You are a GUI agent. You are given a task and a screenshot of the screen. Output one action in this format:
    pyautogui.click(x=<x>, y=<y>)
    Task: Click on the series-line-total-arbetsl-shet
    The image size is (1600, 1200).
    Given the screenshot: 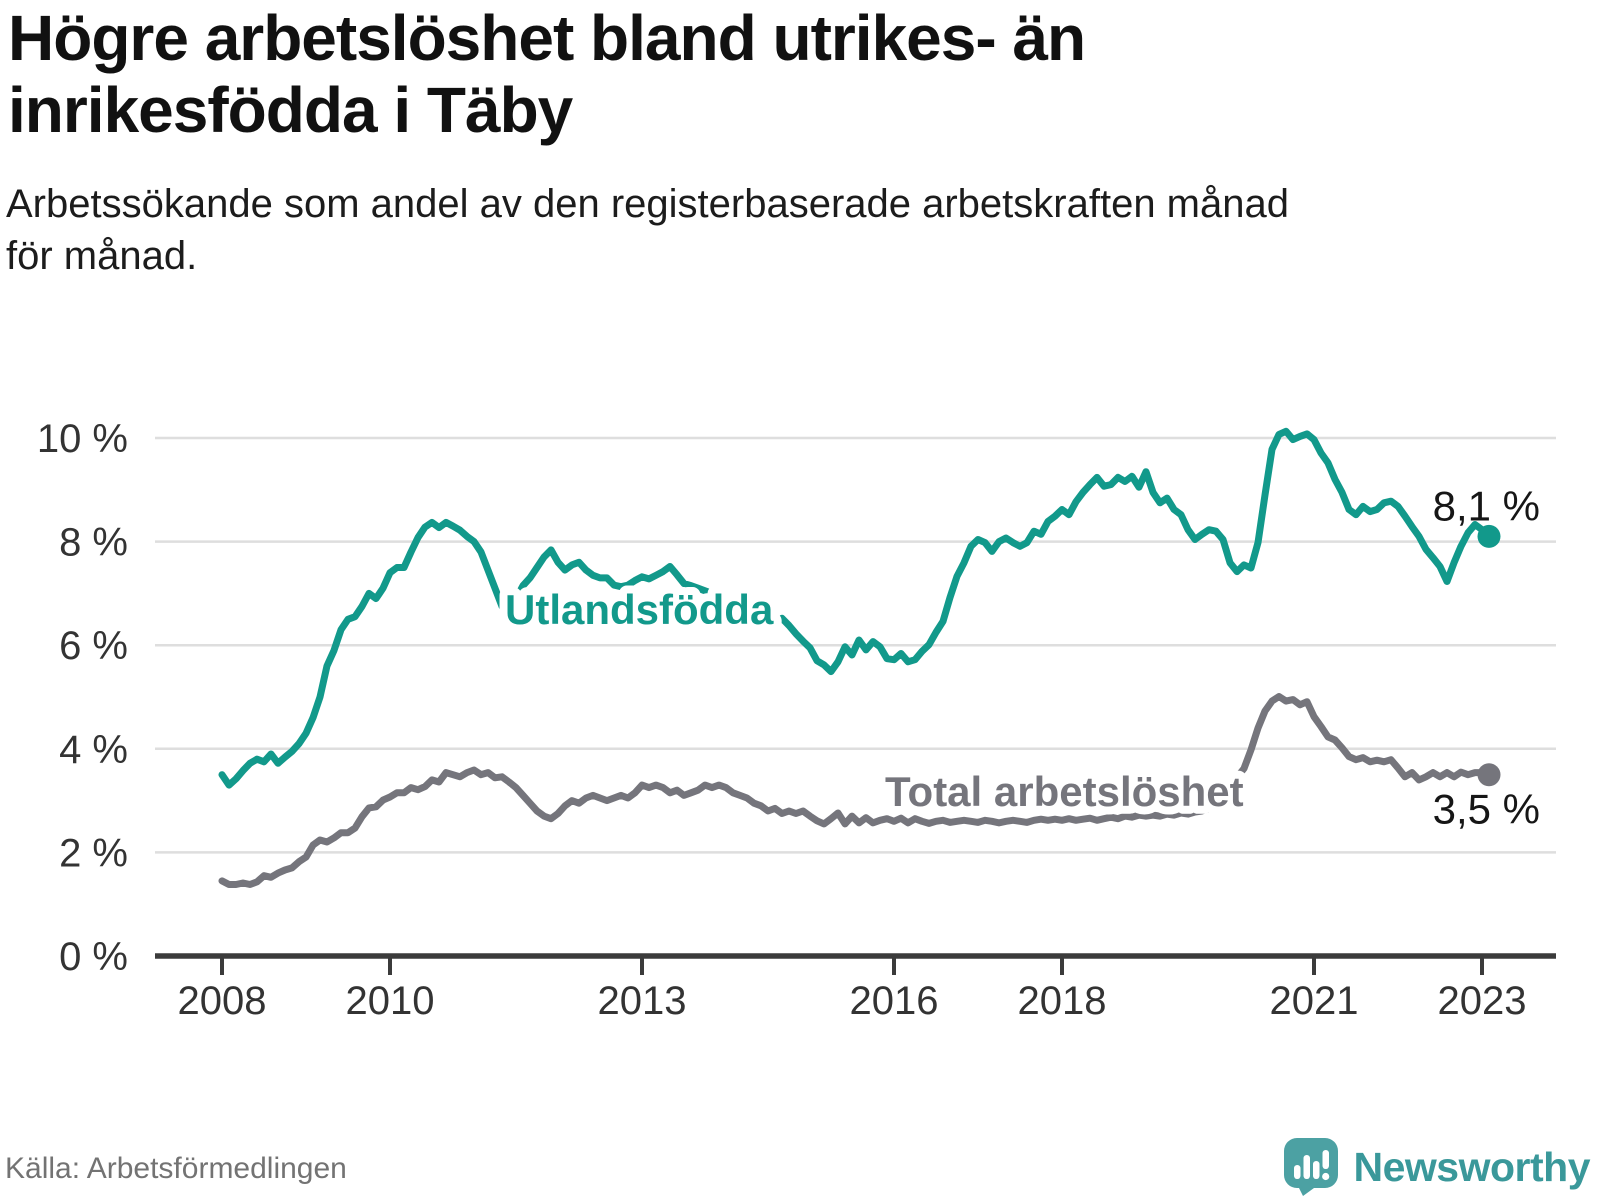 What is the action you would take?
    pyautogui.click(x=855, y=790)
    